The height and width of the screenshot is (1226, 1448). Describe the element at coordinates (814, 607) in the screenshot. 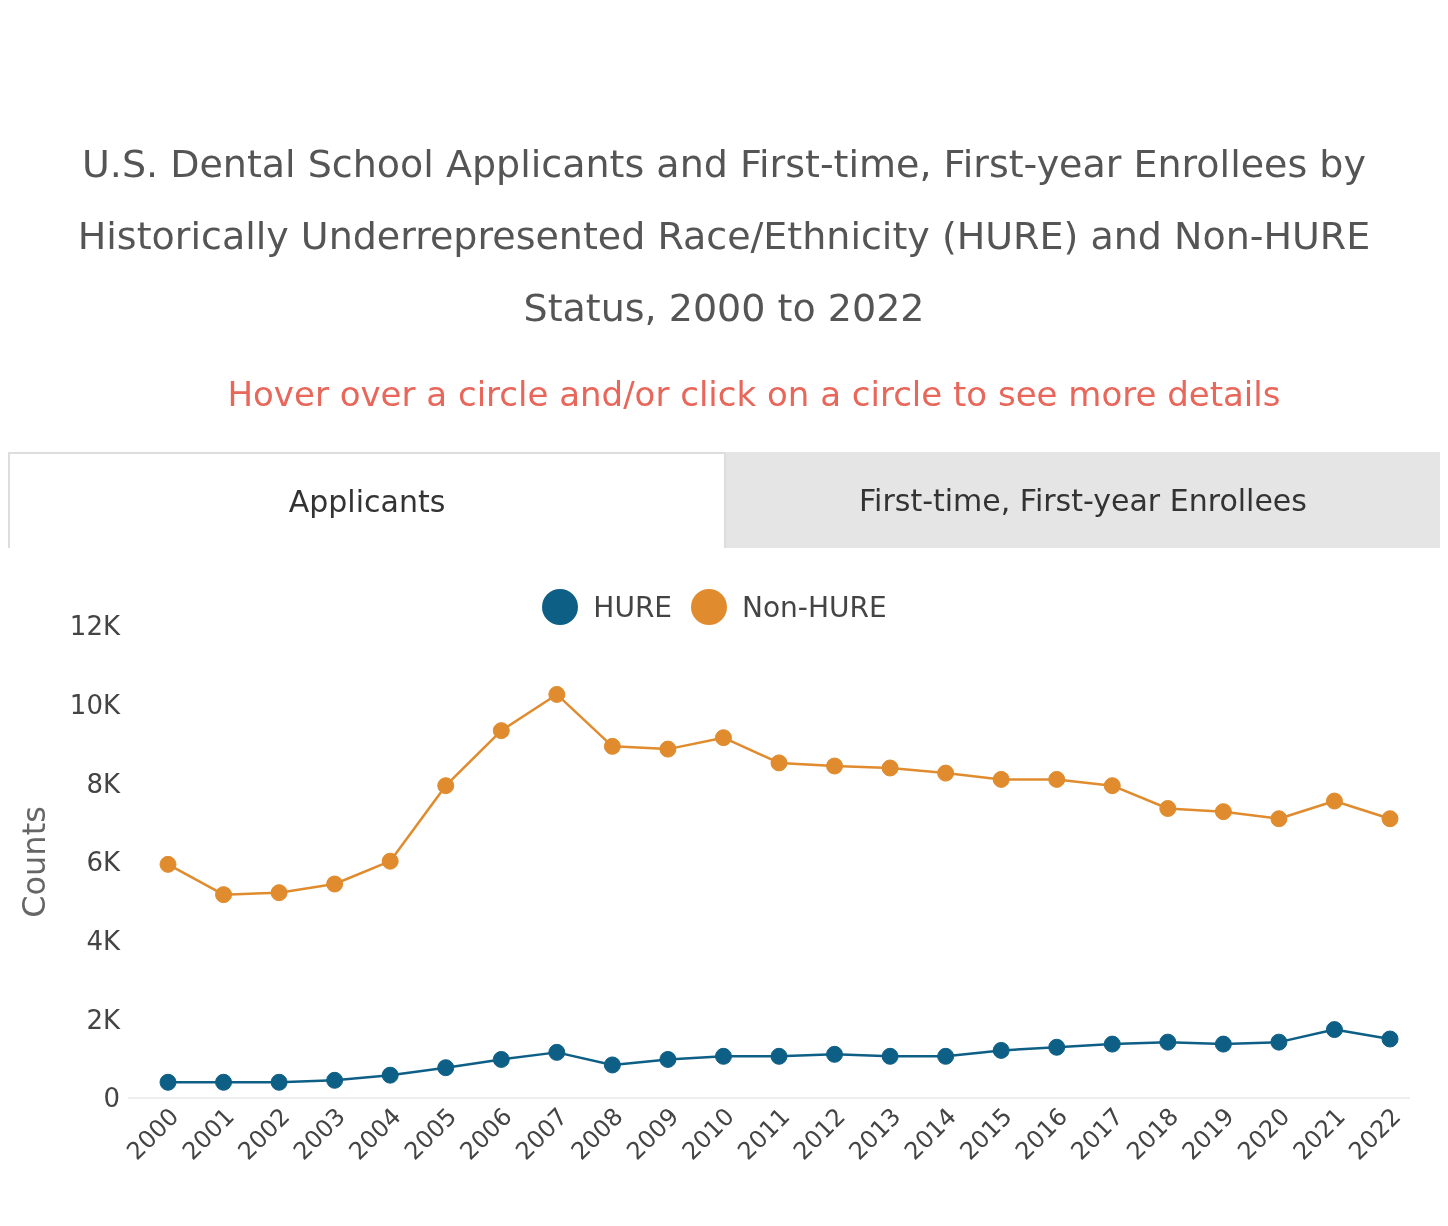

I see `legend-label: Non-HURE` at that location.